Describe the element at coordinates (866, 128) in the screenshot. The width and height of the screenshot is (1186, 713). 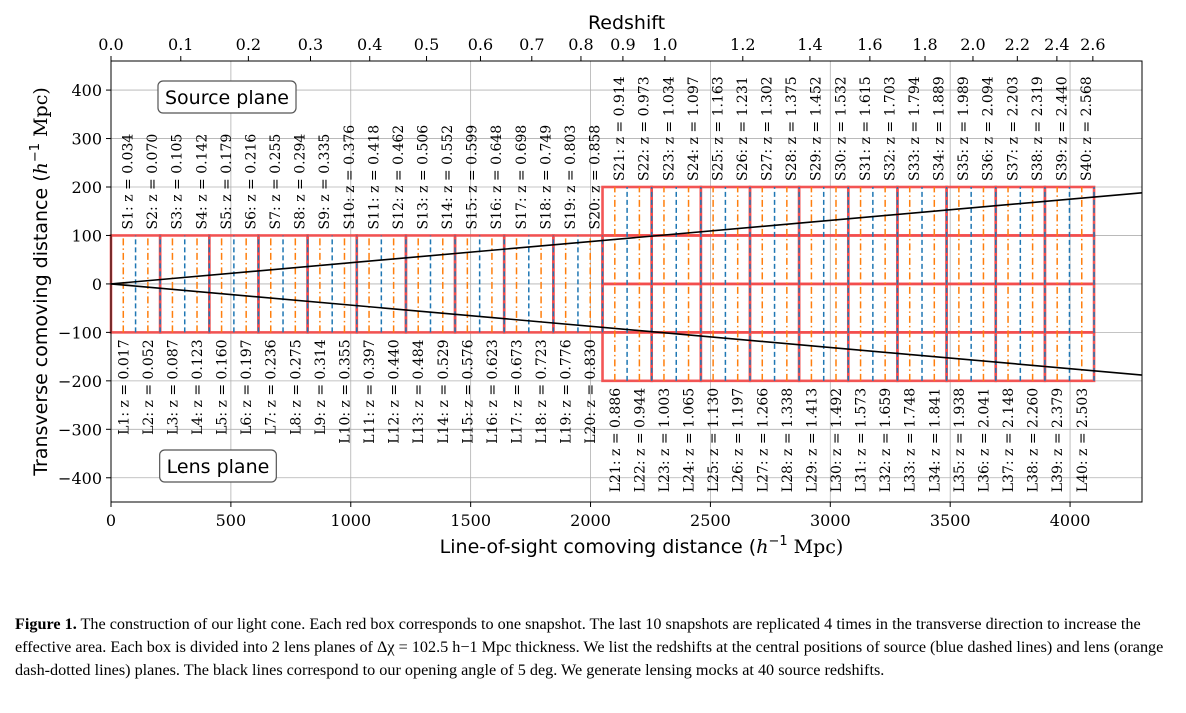
I see `source-plane-label: S31: z = 1.615` at that location.